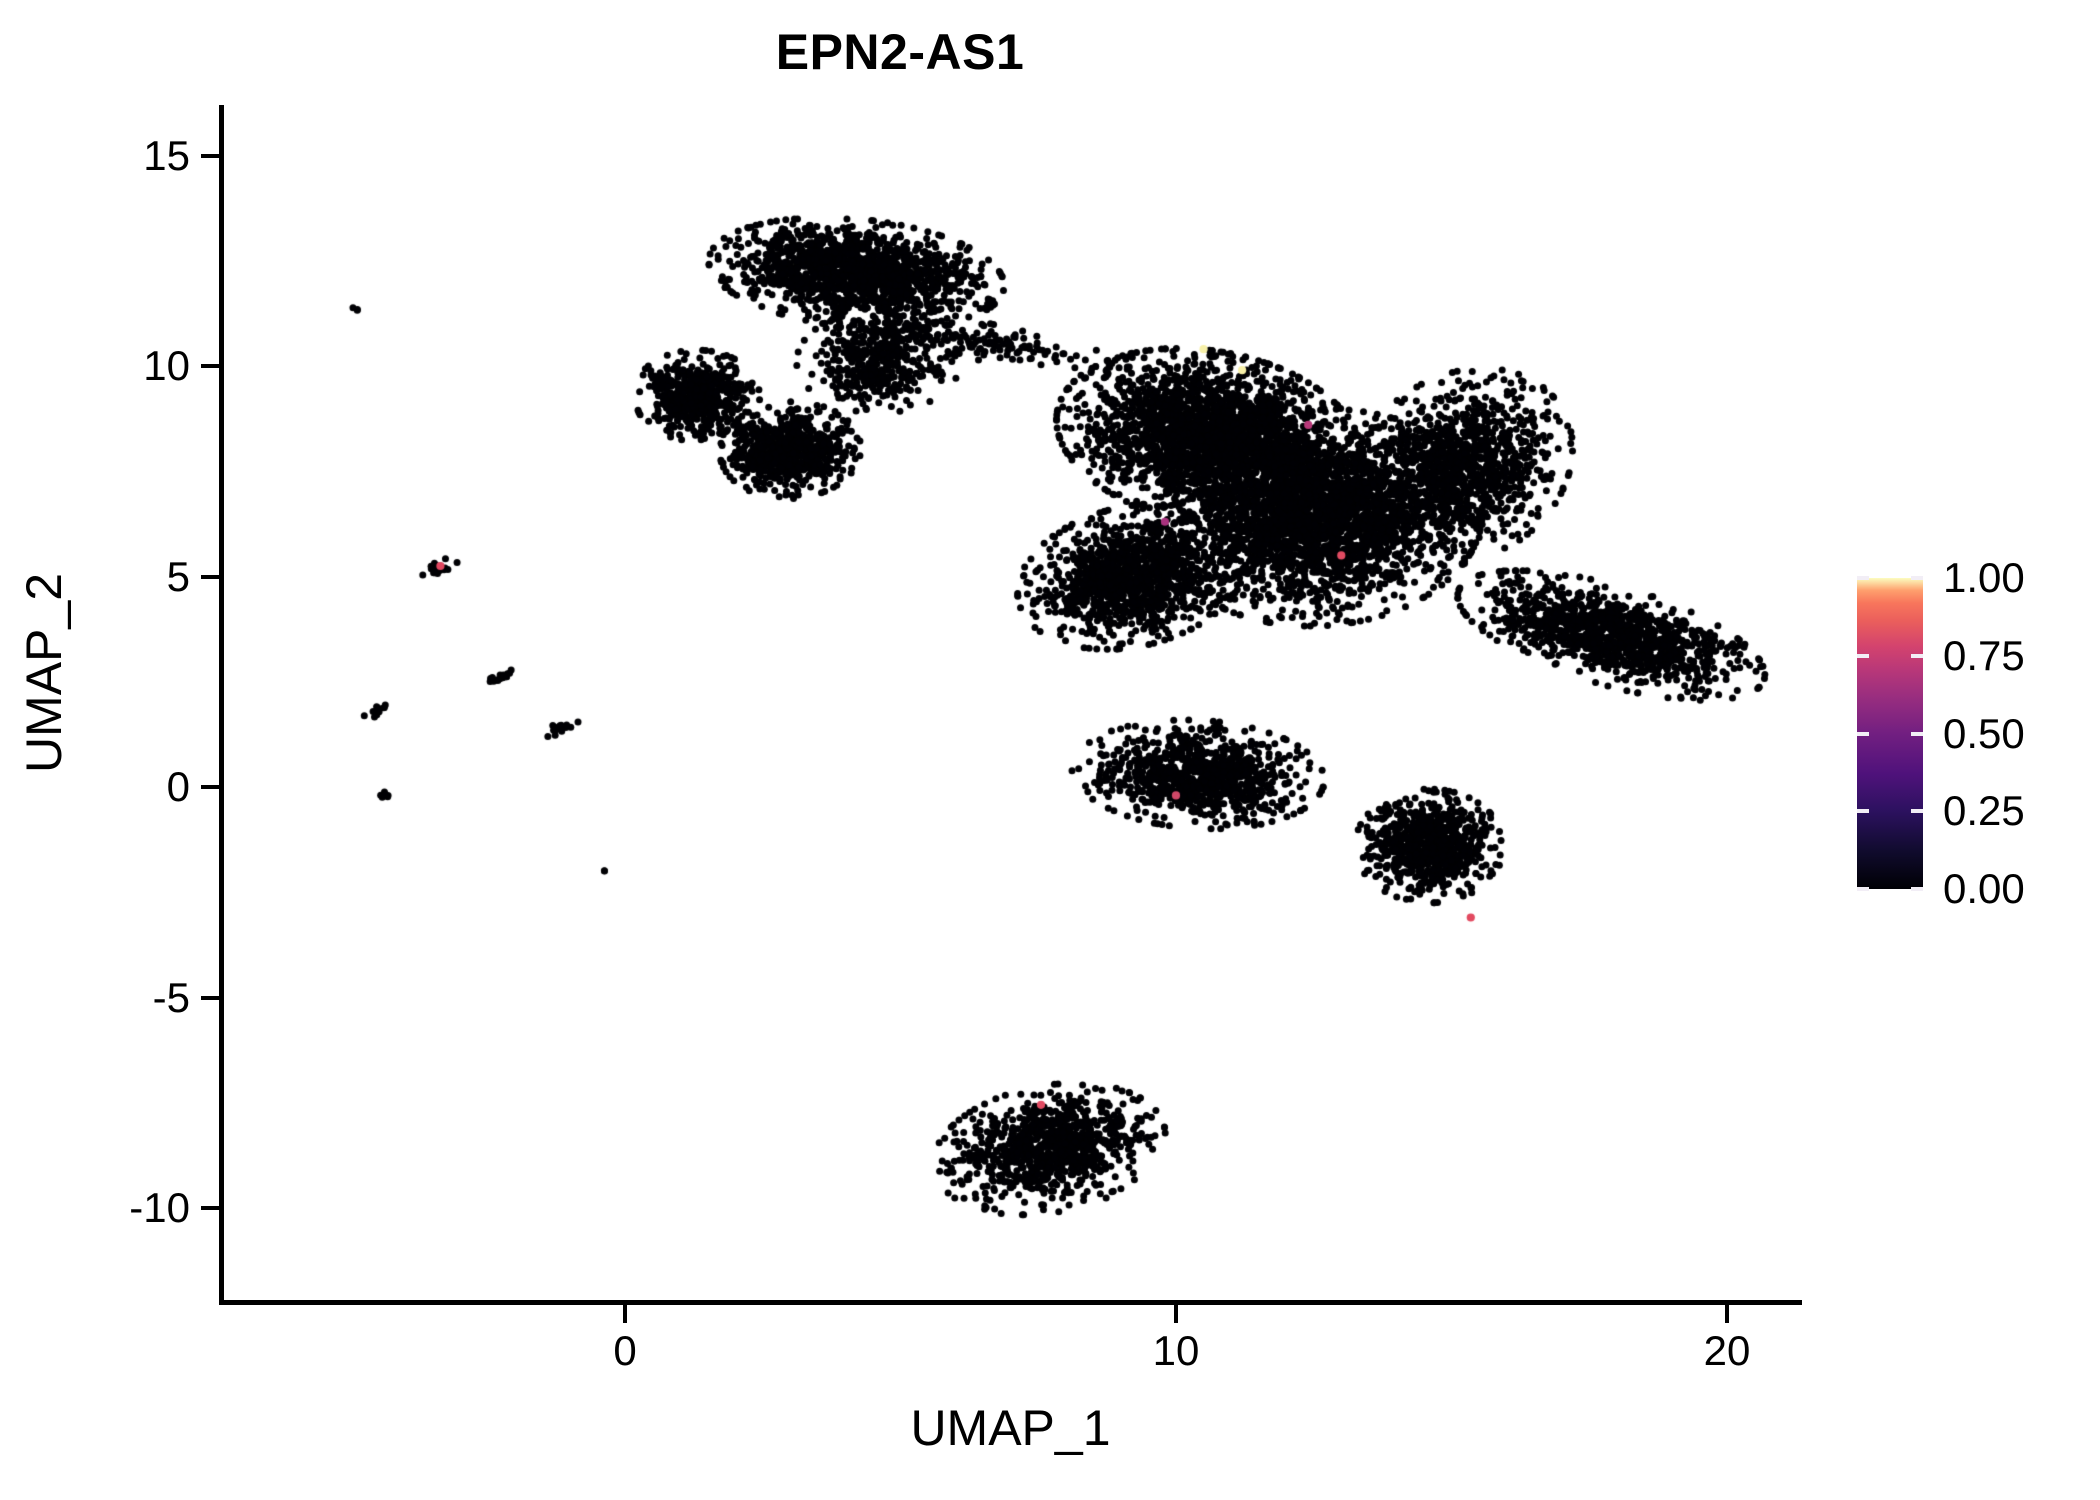 This screenshot has height=1500, width=2100. Describe the element at coordinates (1010, 1428) in the screenshot. I see `x-axis-title: UMAP_1` at that location.